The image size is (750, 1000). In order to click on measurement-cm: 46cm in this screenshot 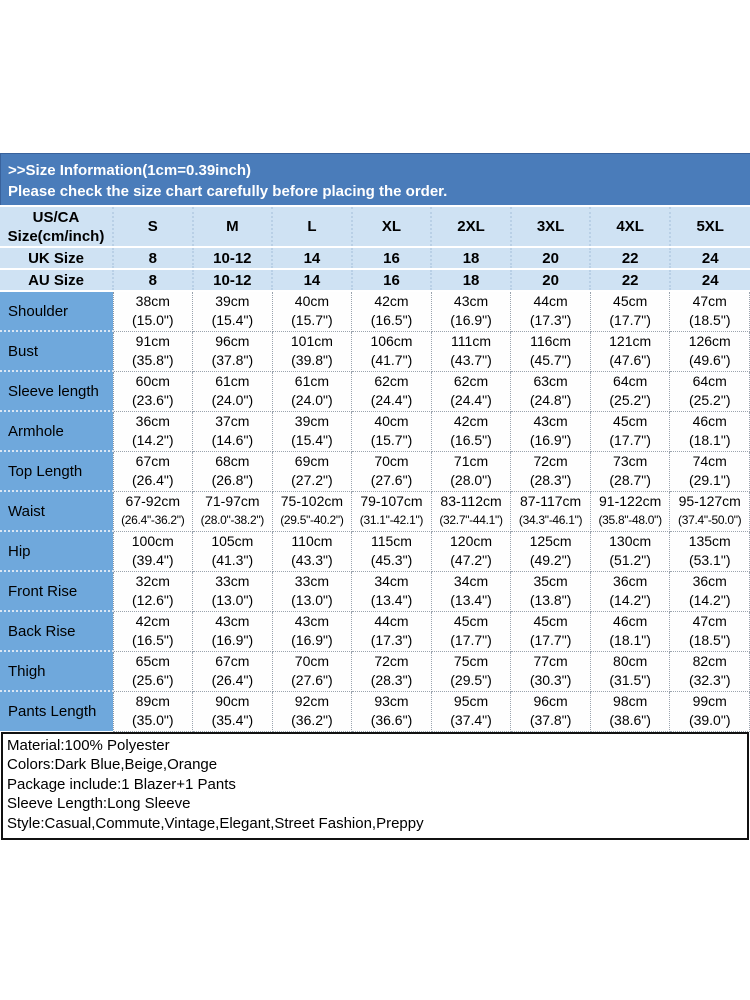, I will do `click(709, 421)`.